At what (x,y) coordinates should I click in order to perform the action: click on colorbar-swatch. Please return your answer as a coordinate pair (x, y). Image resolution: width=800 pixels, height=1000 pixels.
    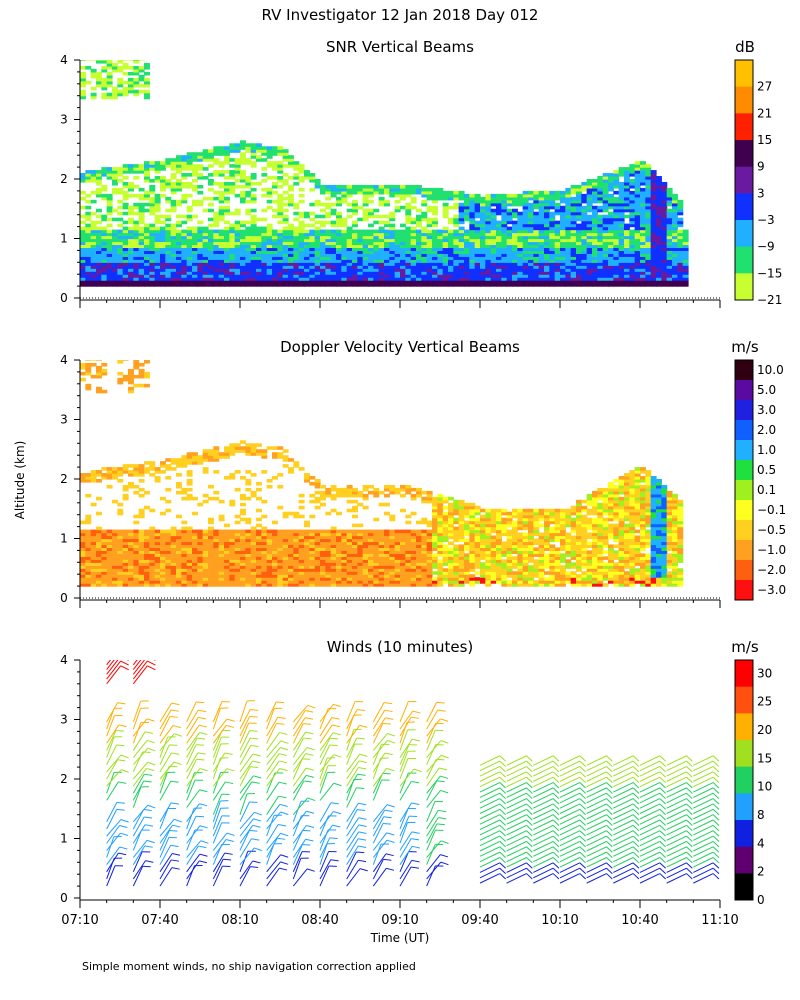
    Looking at the image, I should click on (744, 100).